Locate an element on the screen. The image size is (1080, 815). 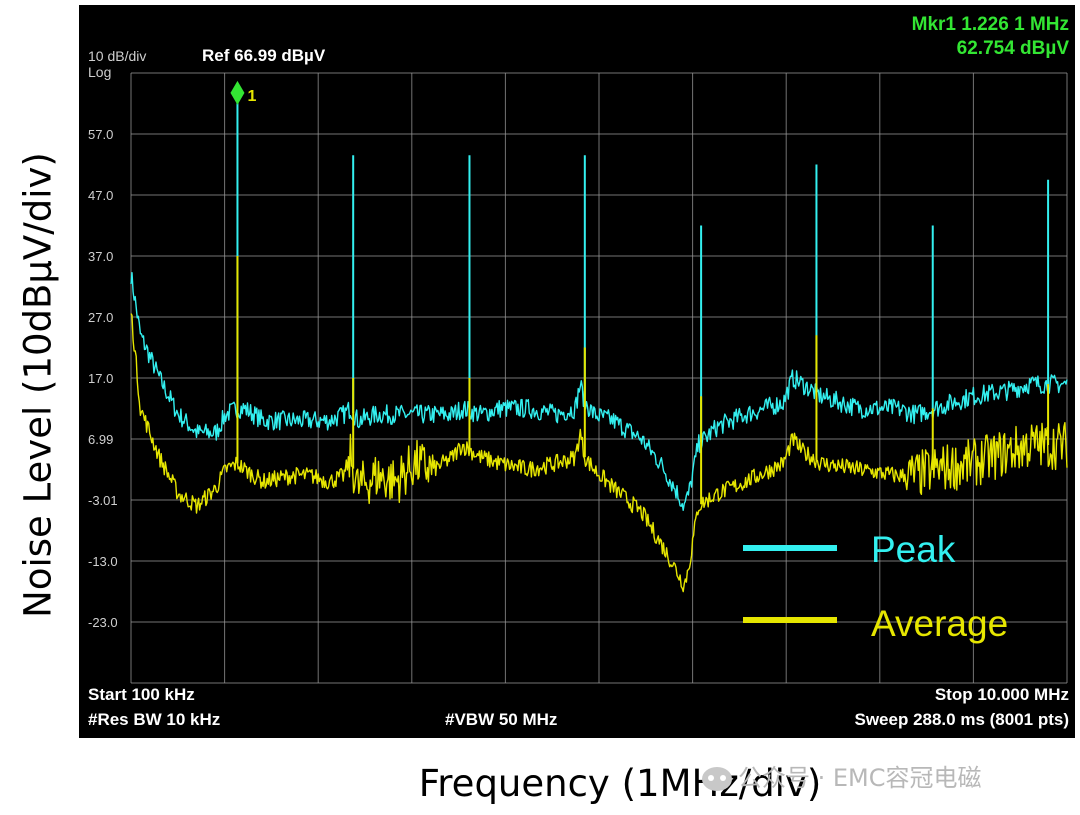
legend-peak-label: Peak is located at coordinates (913, 549).